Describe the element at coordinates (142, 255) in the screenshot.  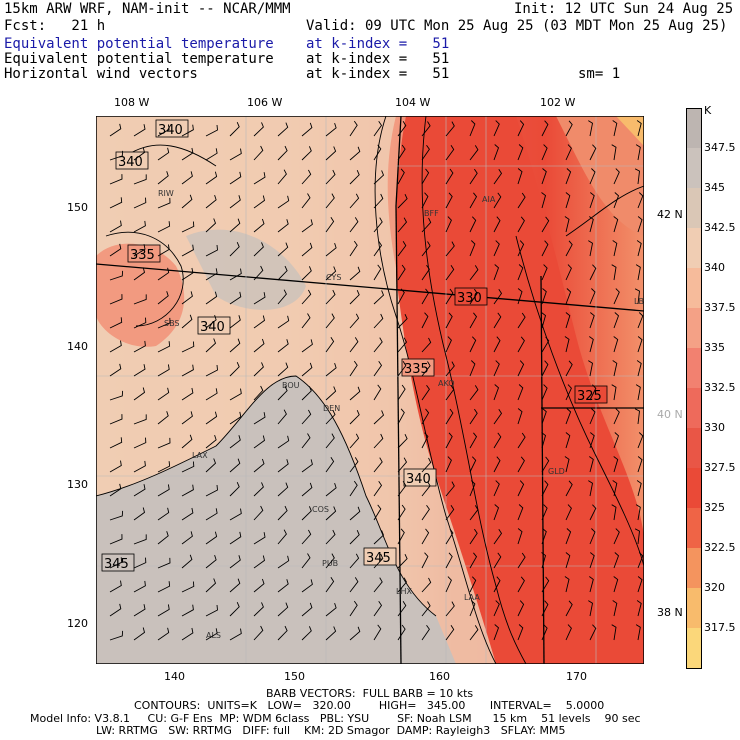
I see `contour-label-335-a: 335` at that location.